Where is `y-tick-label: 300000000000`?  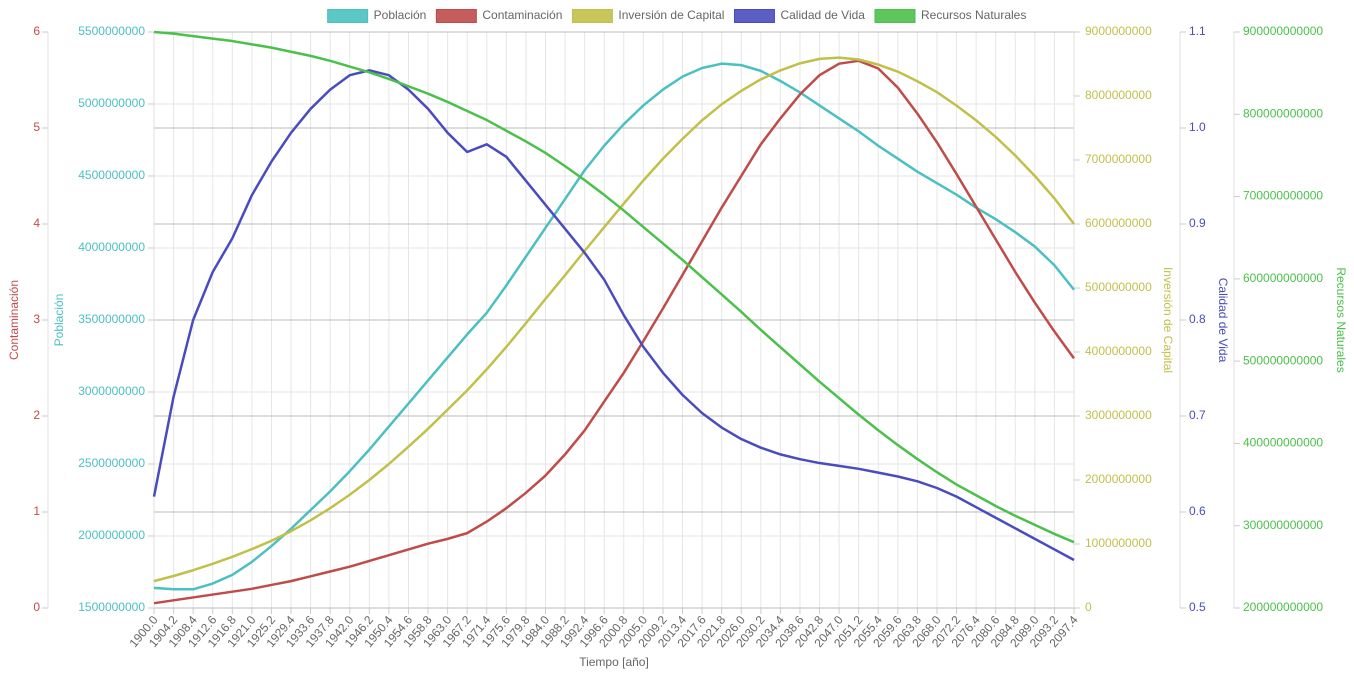
y-tick-label: 300000000000 is located at coordinates (1283, 525).